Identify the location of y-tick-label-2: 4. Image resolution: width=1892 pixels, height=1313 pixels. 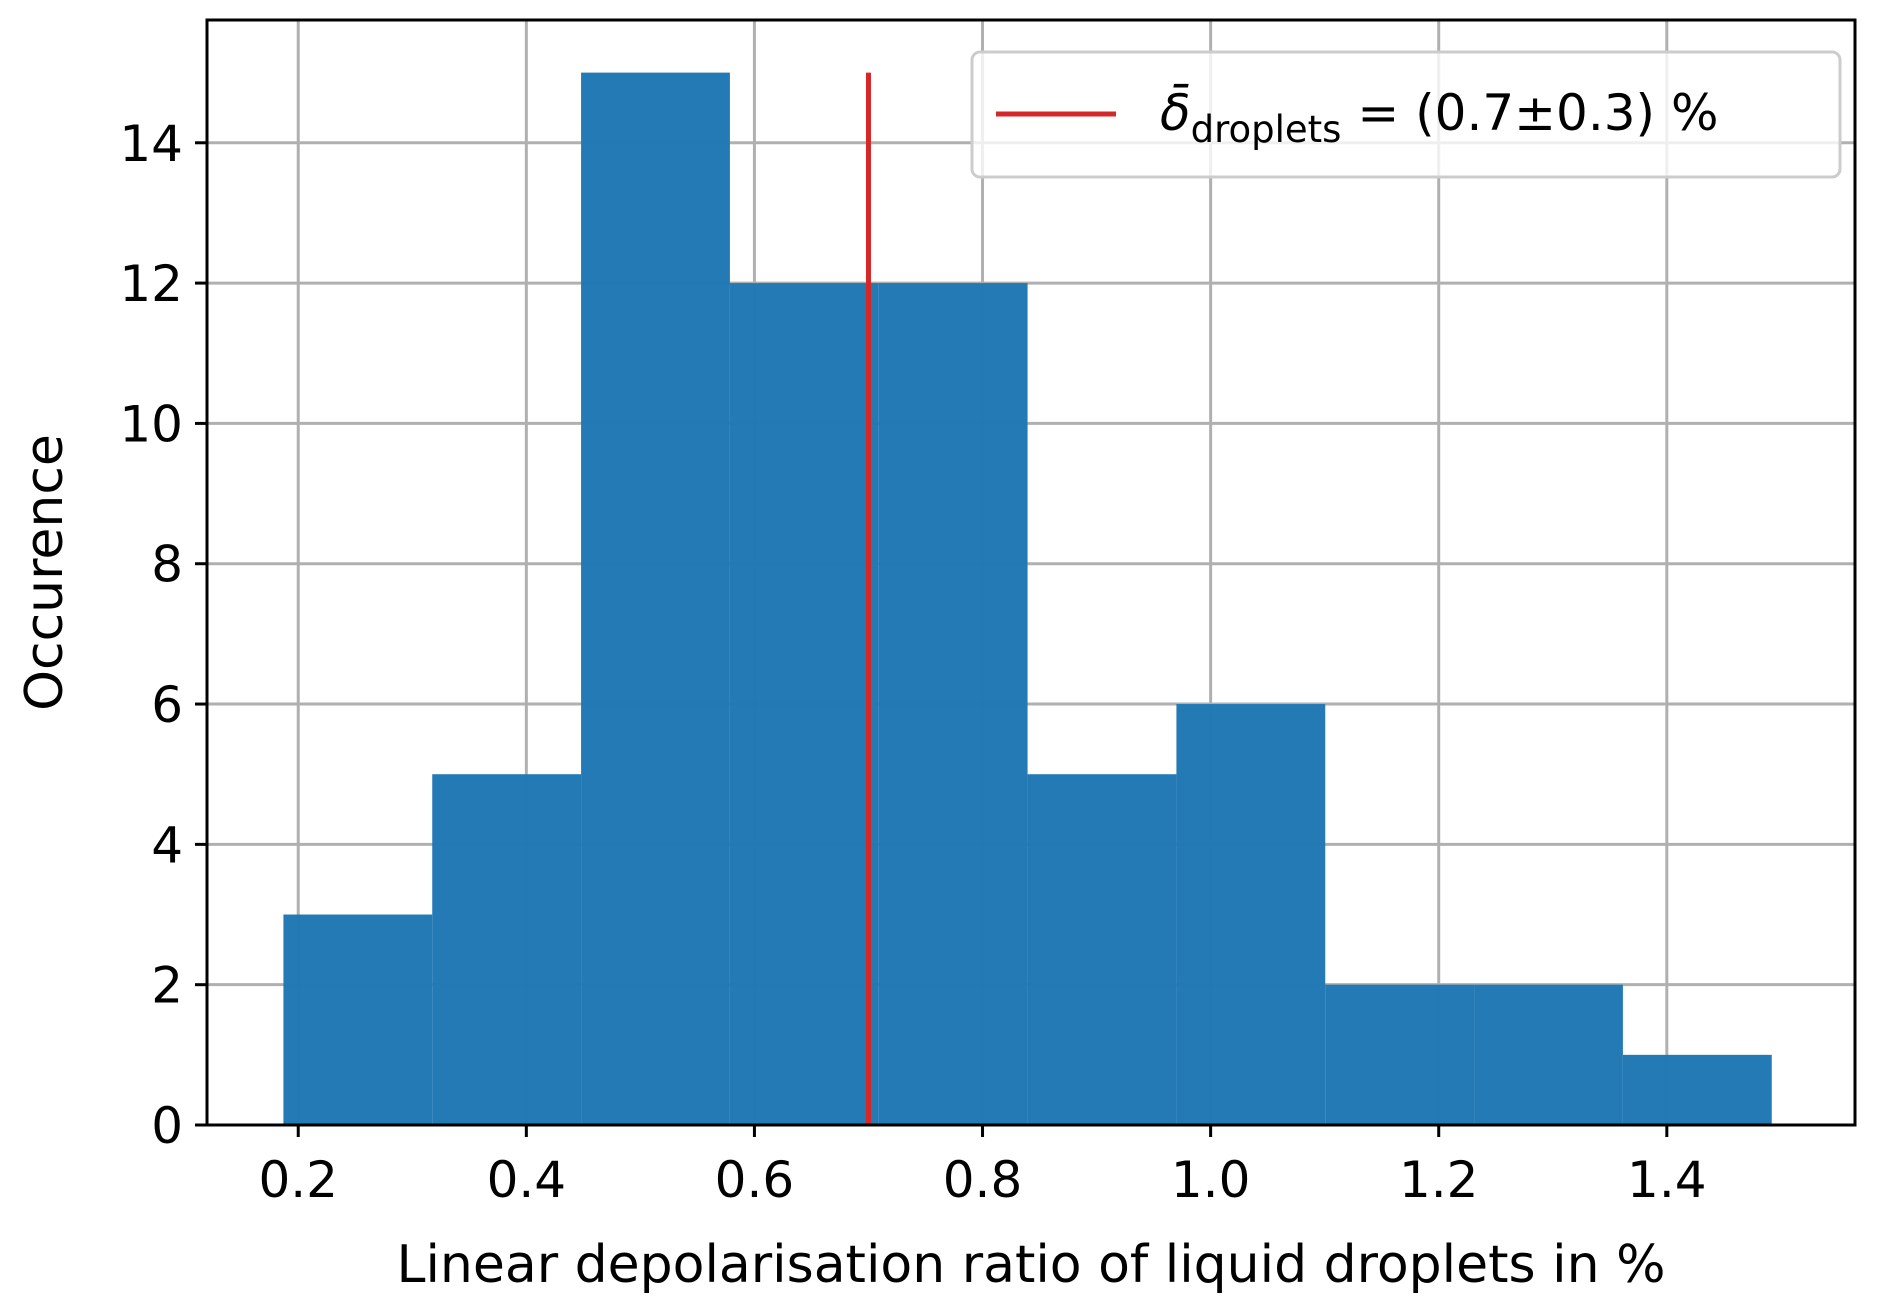
(167, 845).